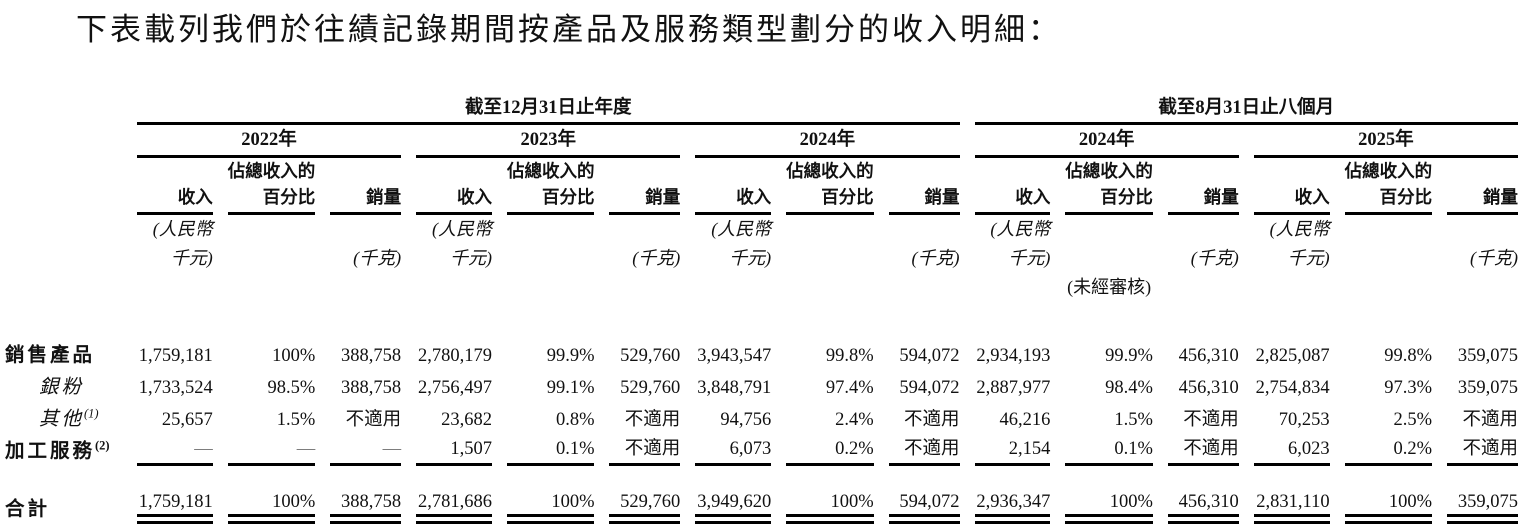 The width and height of the screenshot is (1533, 528). Describe the element at coordinates (550, 450) in the screenshot. I see `value-cell-r3-c4: 0.1%` at that location.